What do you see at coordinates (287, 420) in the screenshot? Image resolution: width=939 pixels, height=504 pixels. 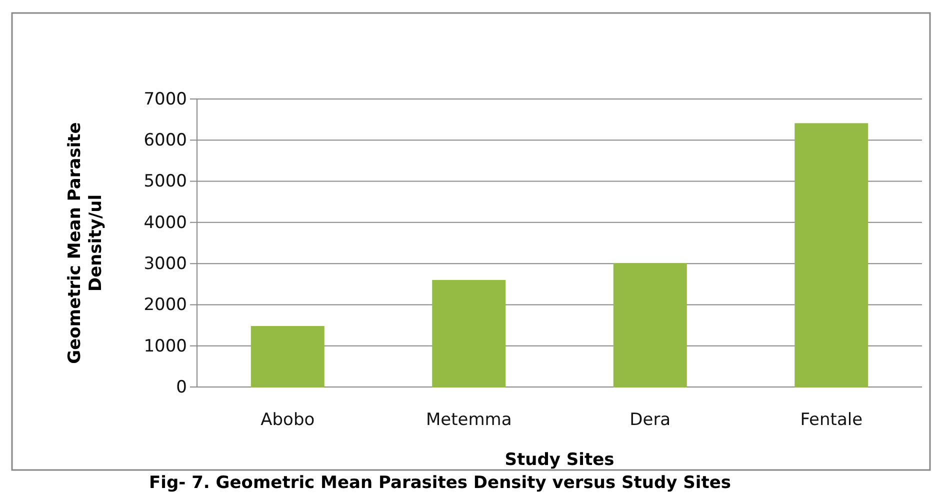 I see `x-tick-label: Abobo` at bounding box center [287, 420].